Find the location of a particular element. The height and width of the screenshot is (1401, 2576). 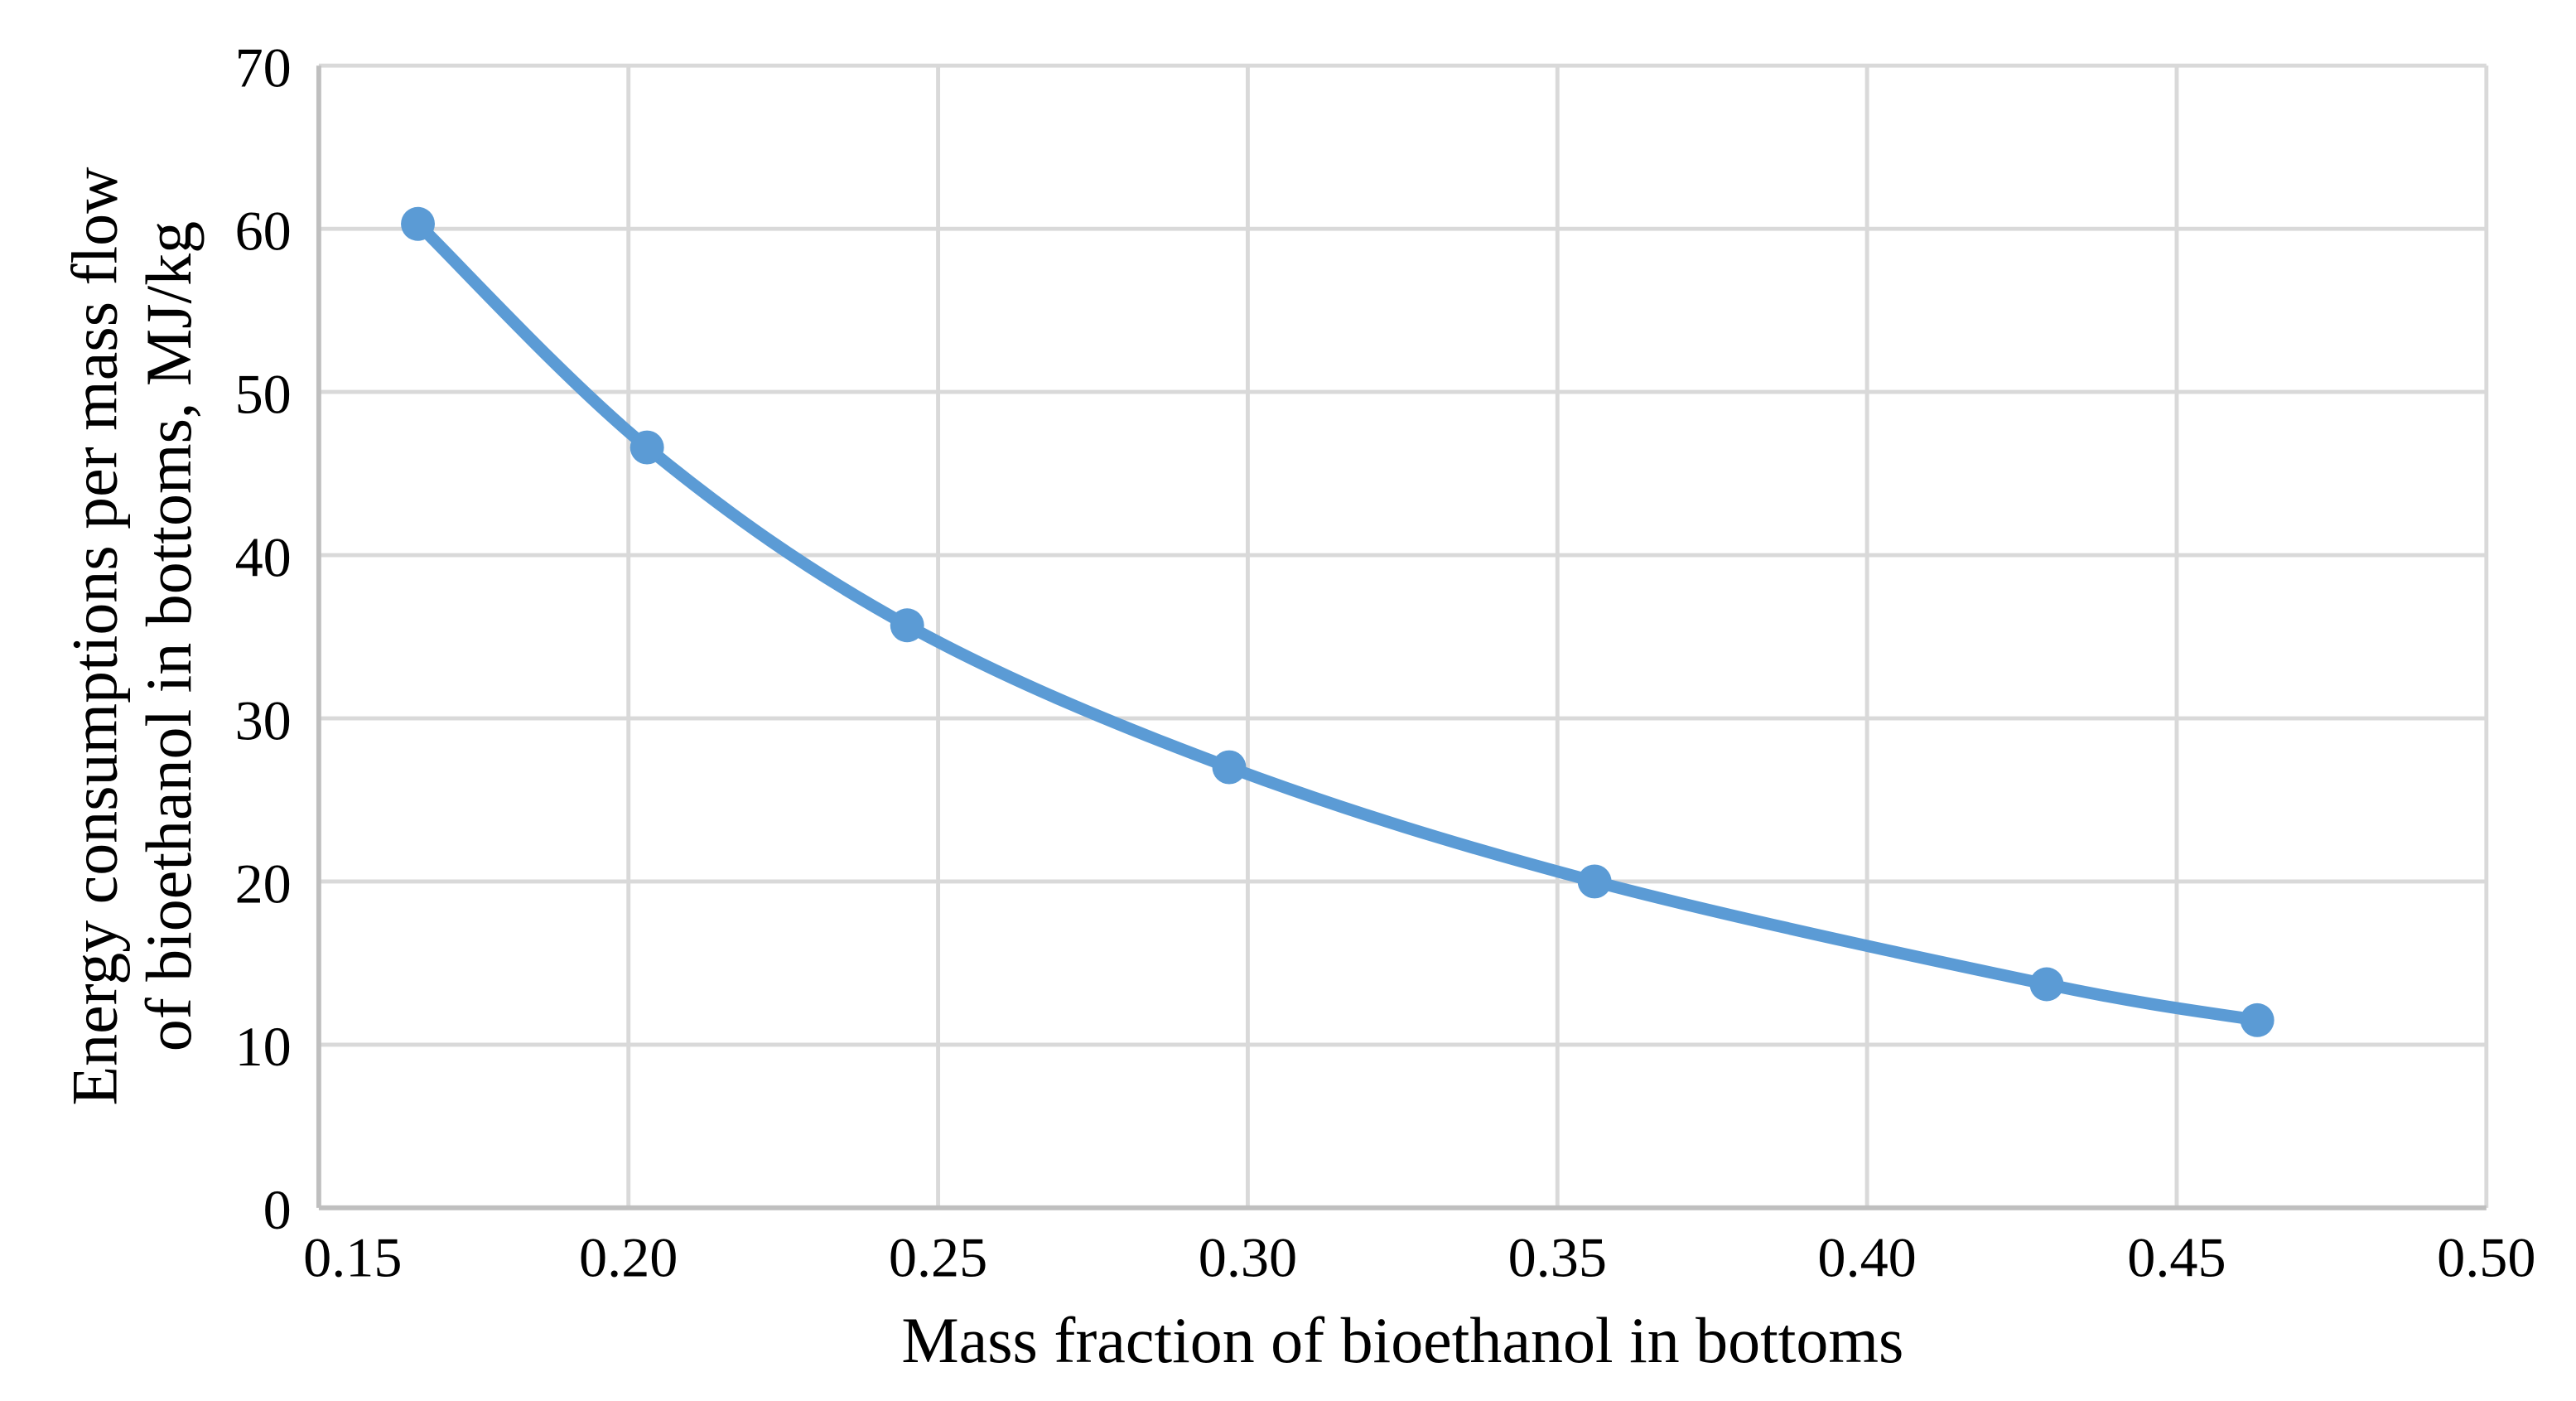

y-tick-label: 40 is located at coordinates (263, 556).